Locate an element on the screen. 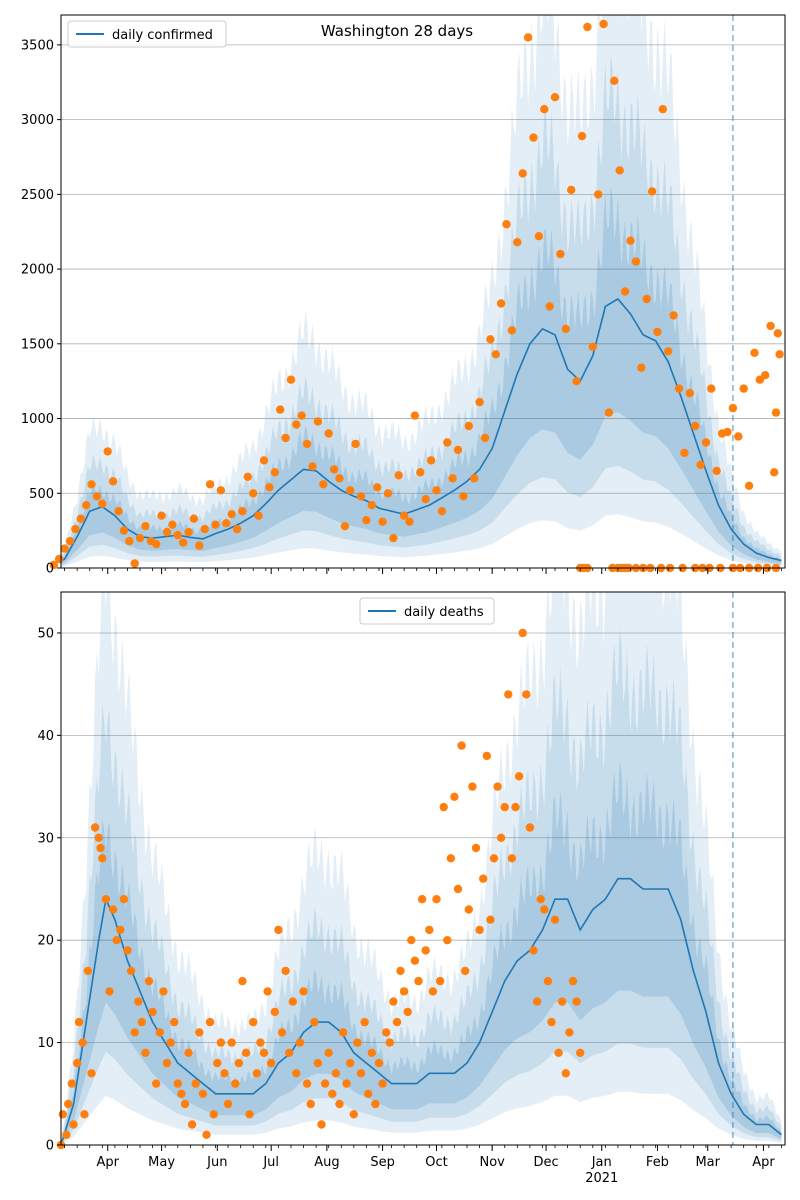 Image resolution: width=800 pixels, height=1200 pixels. y-tick-label: 3500 is located at coordinates (37, 45).